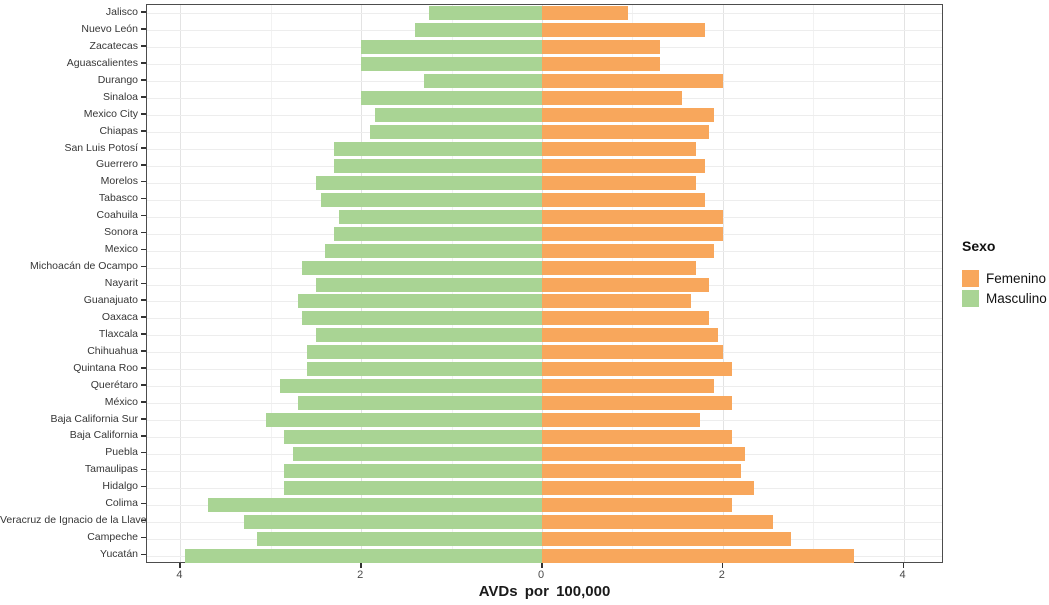 The image size is (1049, 605). Describe the element at coordinates (1004, 274) in the screenshot. I see `legend: Sexo Femenino Masculino` at that location.